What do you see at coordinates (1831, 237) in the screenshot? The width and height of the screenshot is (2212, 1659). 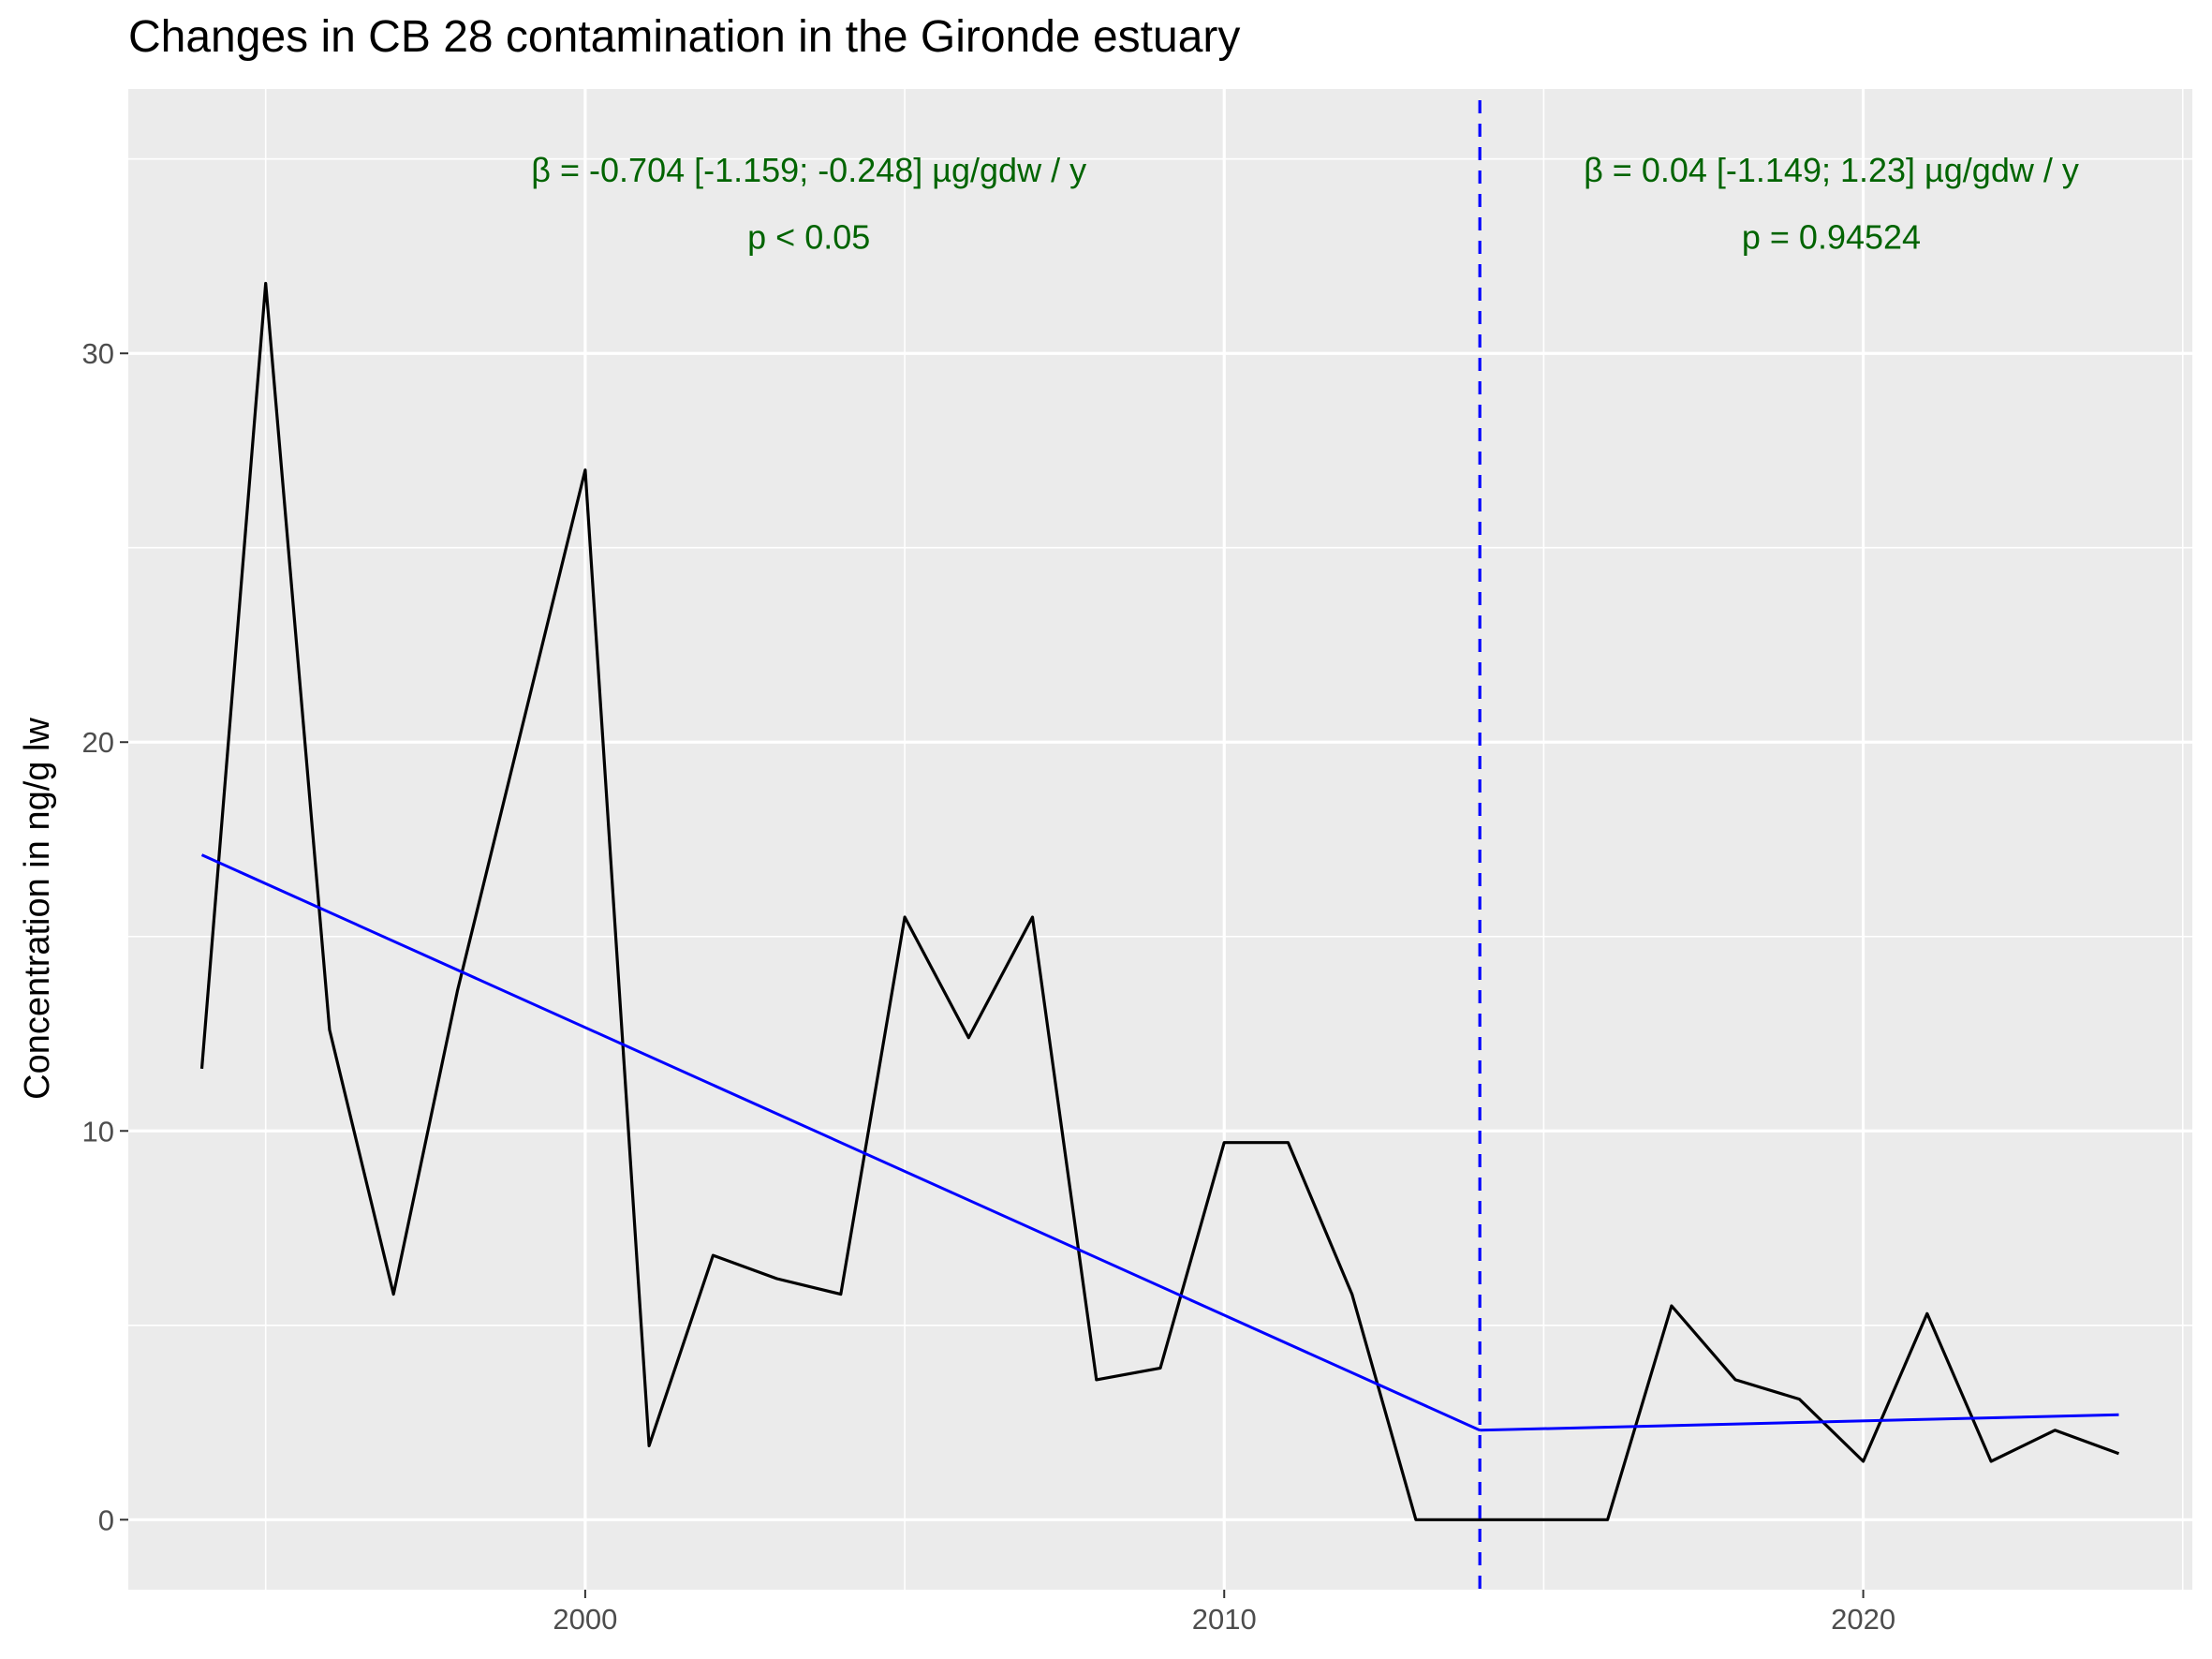 I see `annotation-2-pvalue: p = 0.94524` at bounding box center [1831, 237].